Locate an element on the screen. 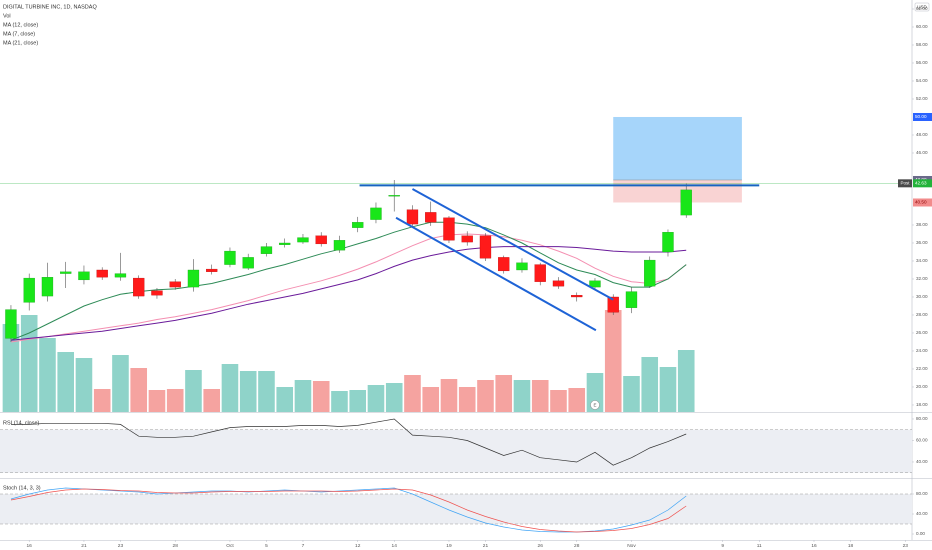 The width and height of the screenshot is (932, 550). currency-box is located at coordinates (922, 7).